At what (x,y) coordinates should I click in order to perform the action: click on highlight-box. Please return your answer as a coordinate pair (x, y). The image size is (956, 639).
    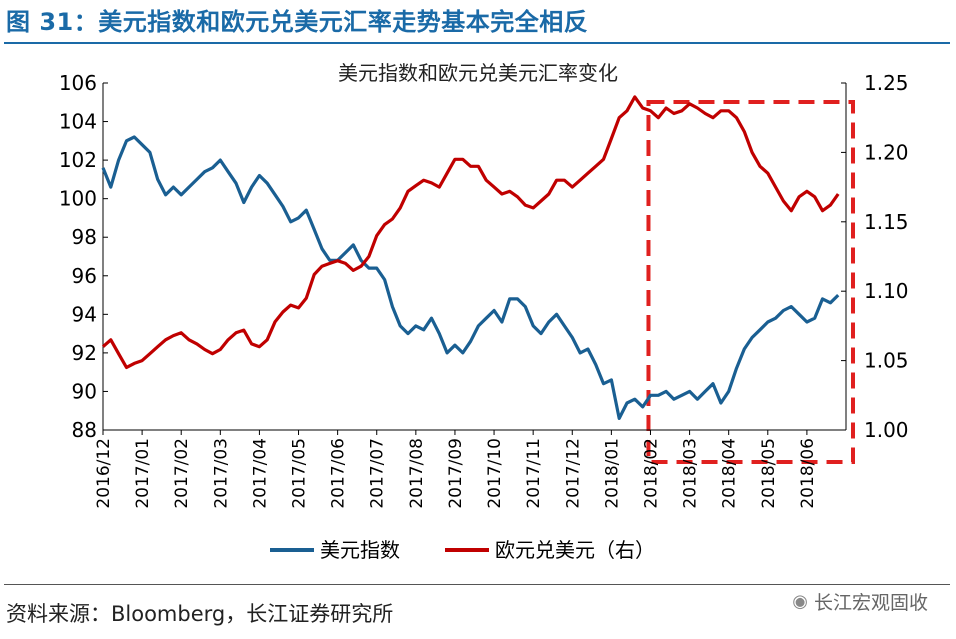
    Looking at the image, I should click on (751, 282).